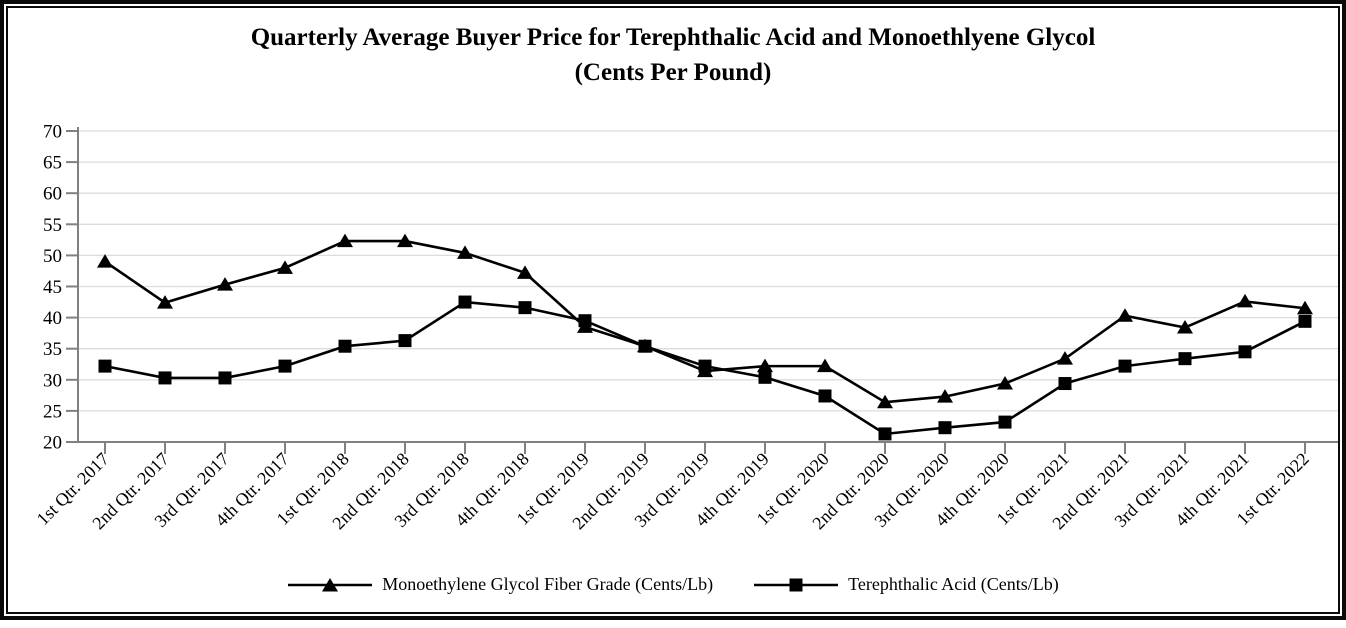 Image resolution: width=1346 pixels, height=628 pixels. Describe the element at coordinates (52, 411) in the screenshot. I see `y-tick-label: 25` at that location.